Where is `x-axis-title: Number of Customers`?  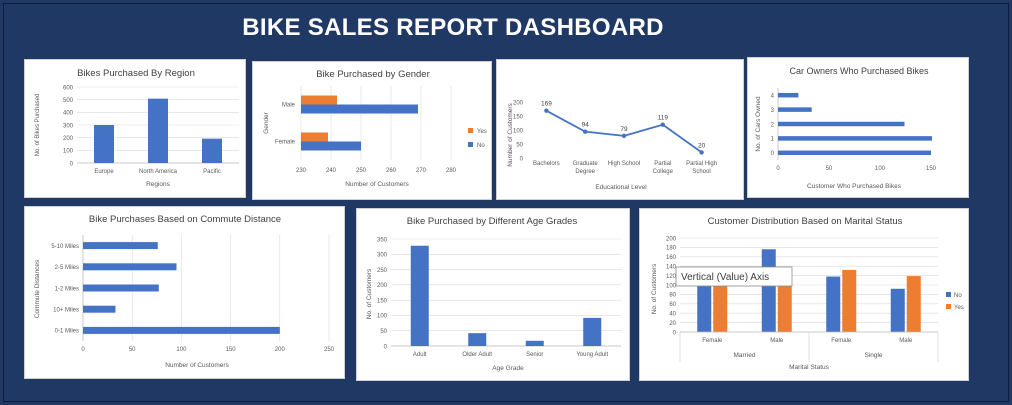 x-axis-title: Number of Customers is located at coordinates (197, 365).